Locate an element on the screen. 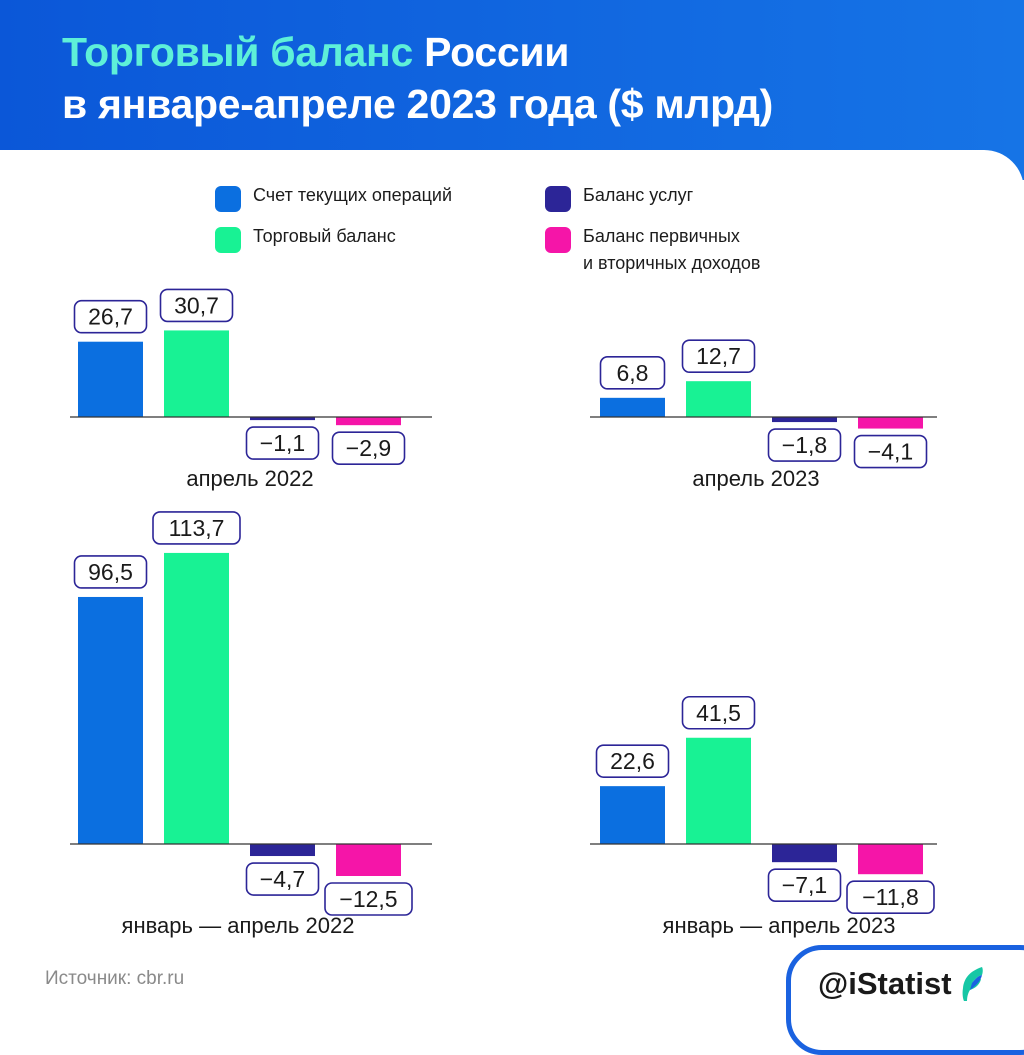 The width and height of the screenshot is (1024, 1055). legend-item-current-account: Счет текущих операций is located at coordinates (333, 198).